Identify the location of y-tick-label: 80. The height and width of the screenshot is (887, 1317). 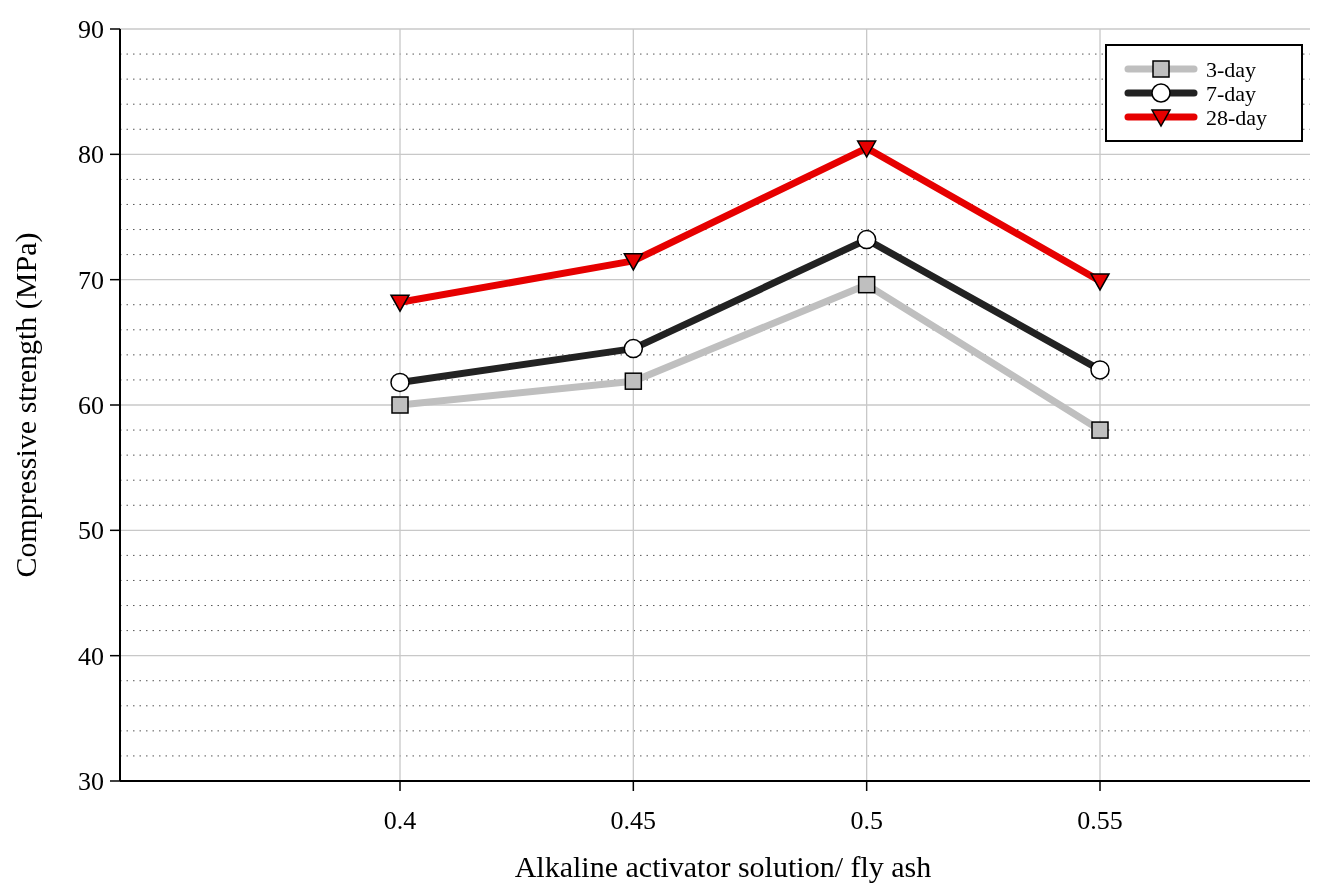
(91, 155).